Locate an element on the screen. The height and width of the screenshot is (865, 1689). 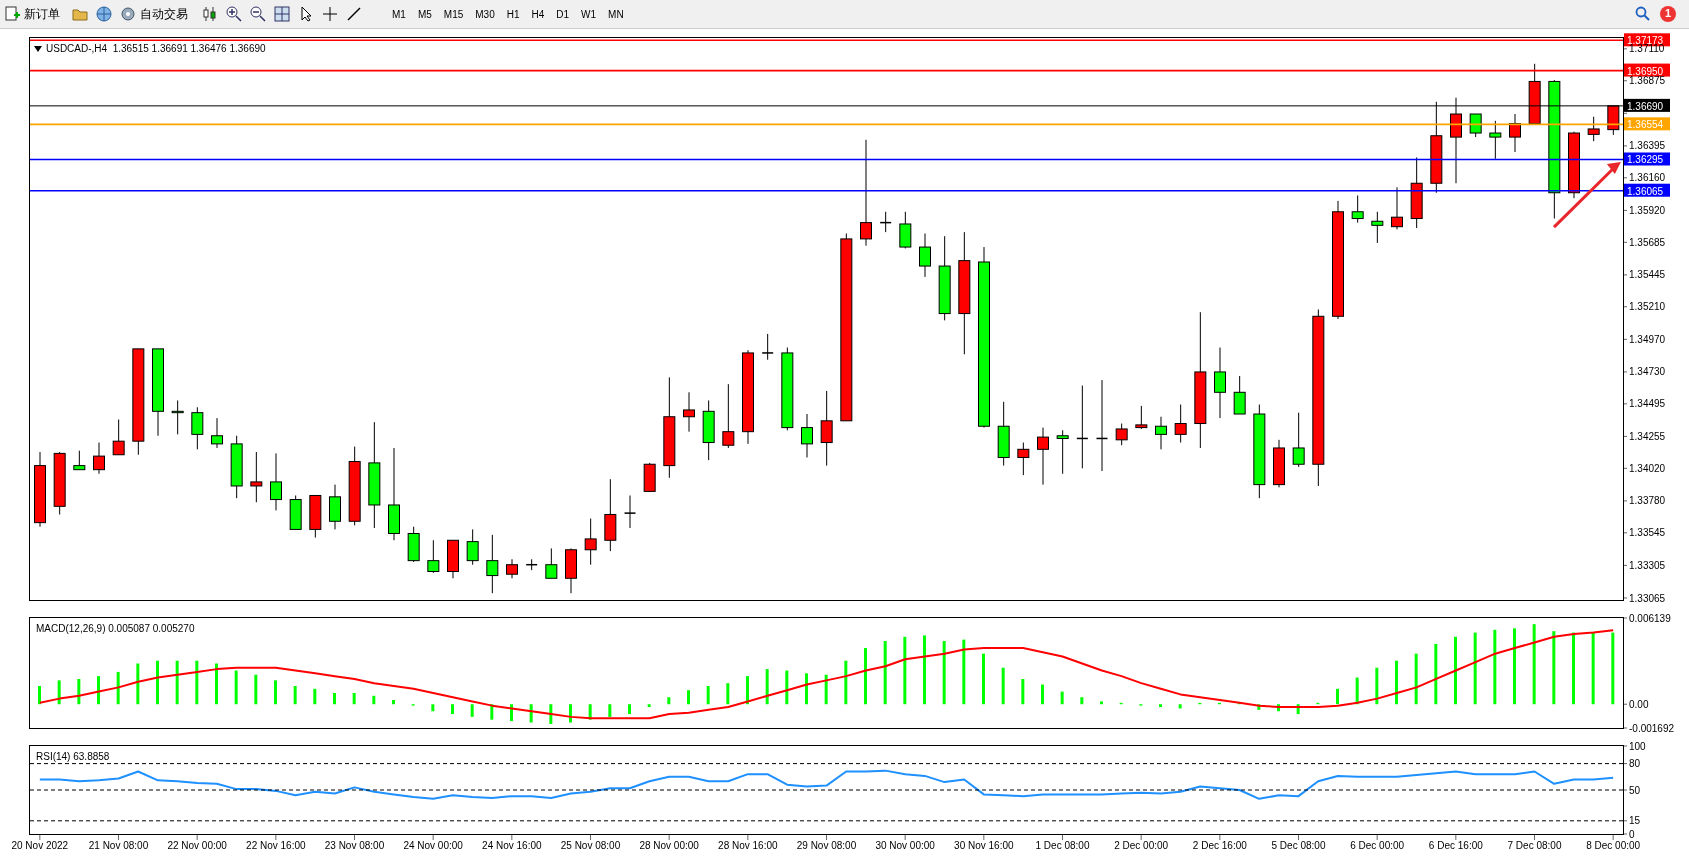
y-tick-label: 0.00 is located at coordinates (1639, 704).